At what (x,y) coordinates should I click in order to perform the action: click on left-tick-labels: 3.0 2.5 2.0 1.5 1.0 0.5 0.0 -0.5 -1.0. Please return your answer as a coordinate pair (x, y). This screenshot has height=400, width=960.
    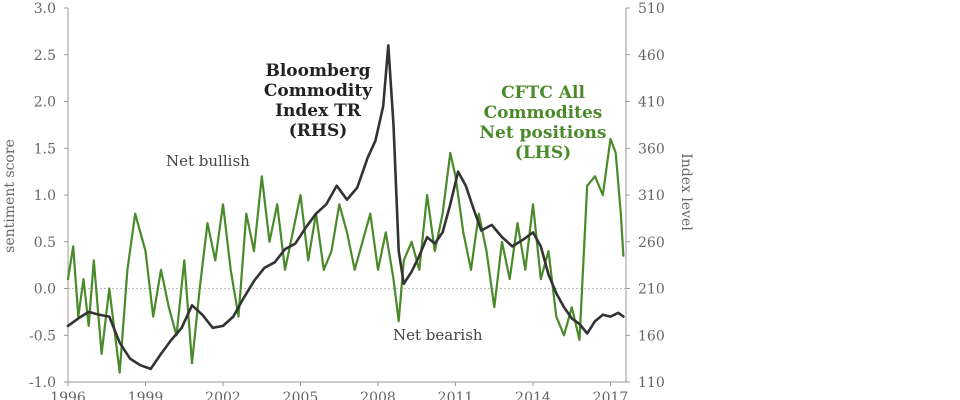
    Looking at the image, I should click on (48, 196).